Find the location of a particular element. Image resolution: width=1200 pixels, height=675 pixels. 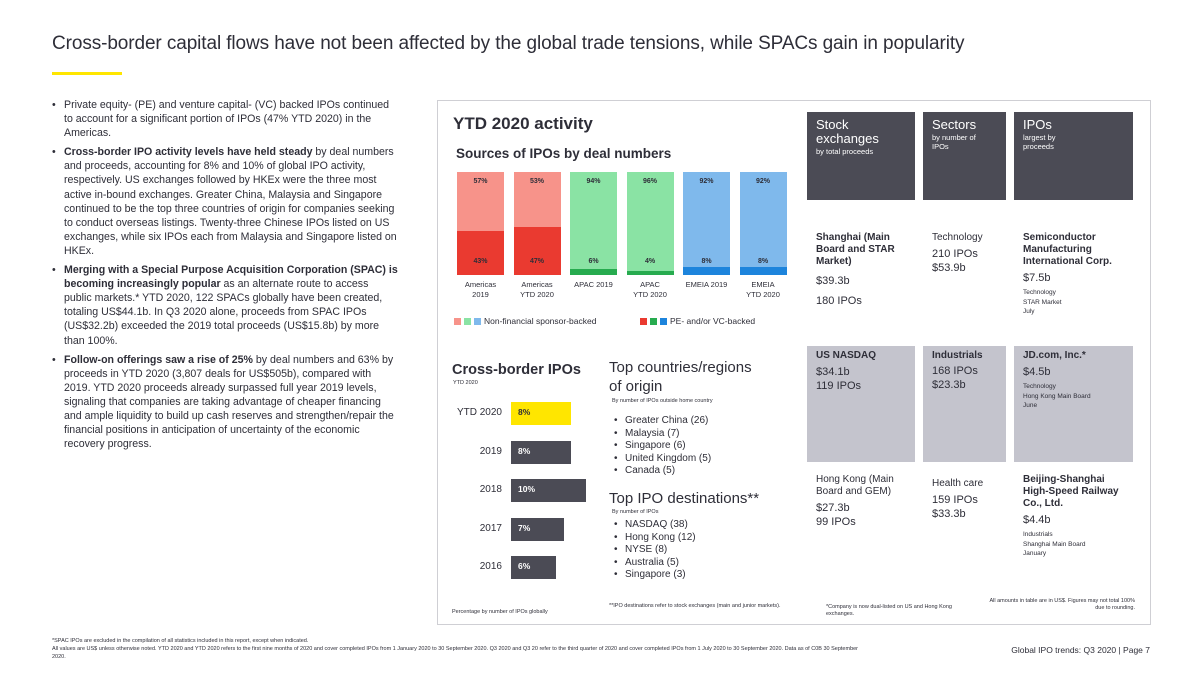

exchange-name: Hong Kong (Main Board and GEM) is located at coordinates (855, 485).